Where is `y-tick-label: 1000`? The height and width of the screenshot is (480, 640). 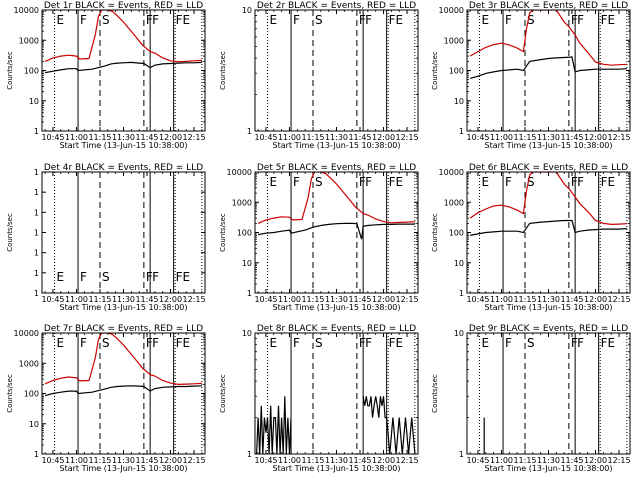 y-tick-label: 1000 is located at coordinates (454, 40).